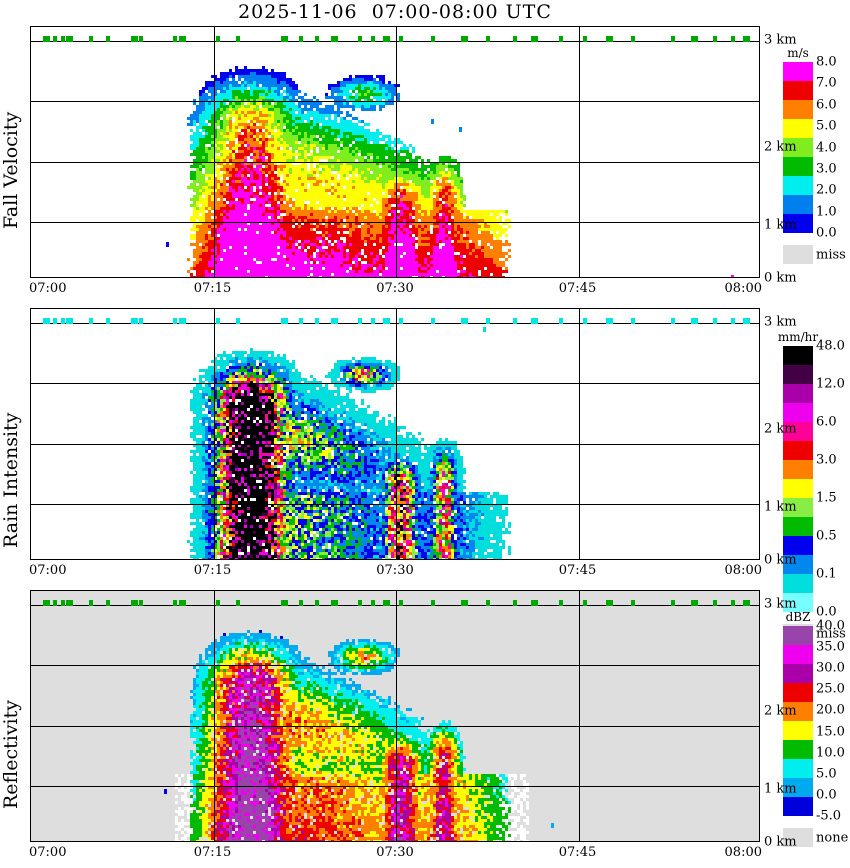  I want to click on page-title: 2025-11-06 07:00-08:00 UTC, so click(395, 12).